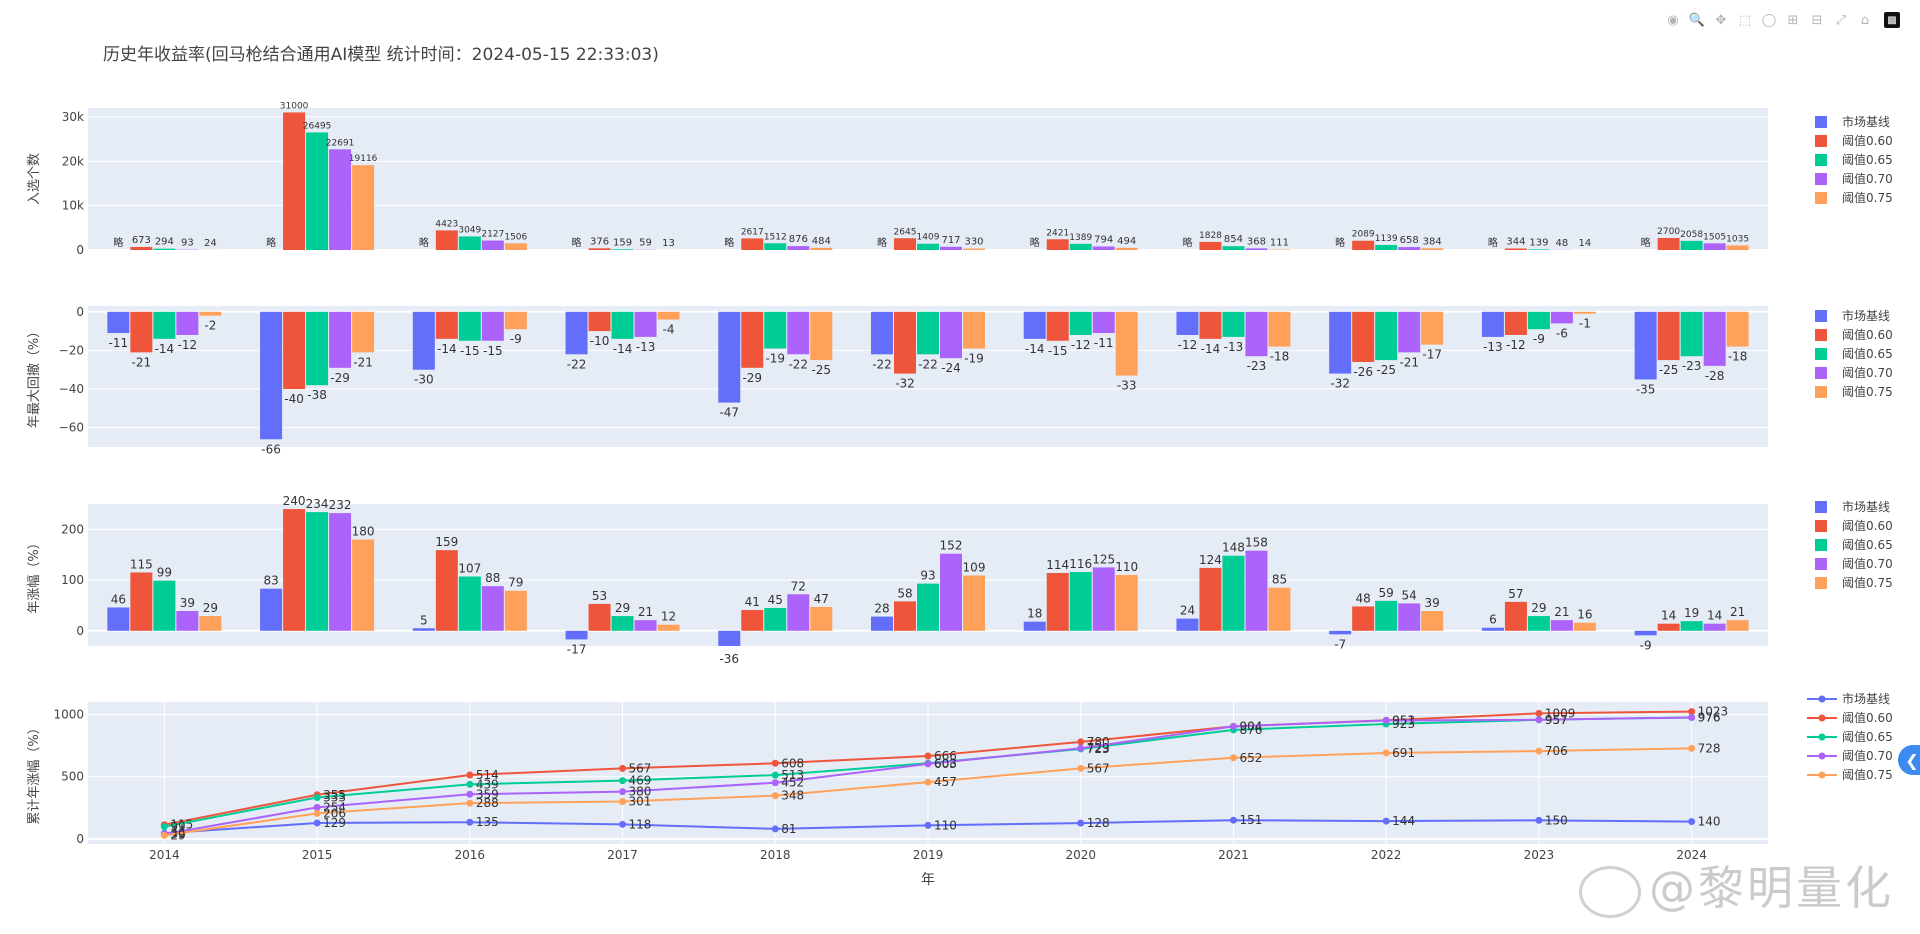 This screenshot has width=1920, height=934. Describe the element at coordinates (640, 792) in the screenshot. I see `data-label: 380` at that location.